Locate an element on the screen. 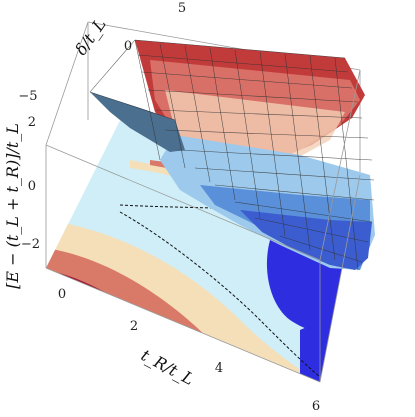 The image size is (415, 417). z-tick-label: 2 is located at coordinates (32, 122).